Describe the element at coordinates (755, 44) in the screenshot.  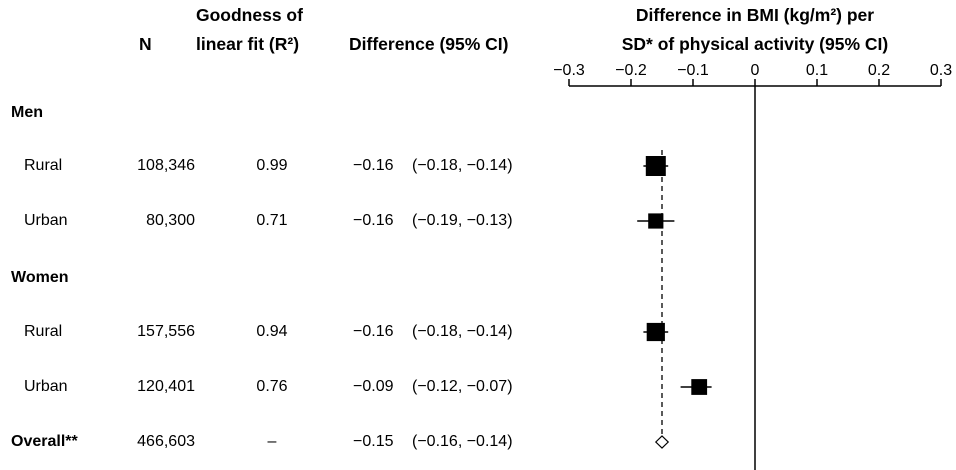
I see `plot-header-line2: SD* of physical activity (95% CI)` at that location.